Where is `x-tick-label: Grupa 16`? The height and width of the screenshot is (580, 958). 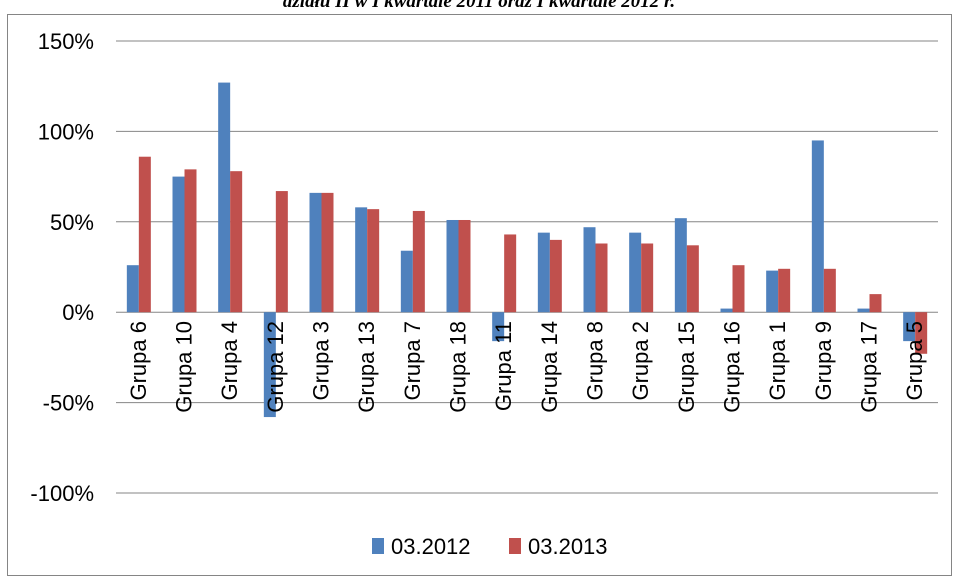
x-tick-label: Grupa 16 is located at coordinates (732, 367).